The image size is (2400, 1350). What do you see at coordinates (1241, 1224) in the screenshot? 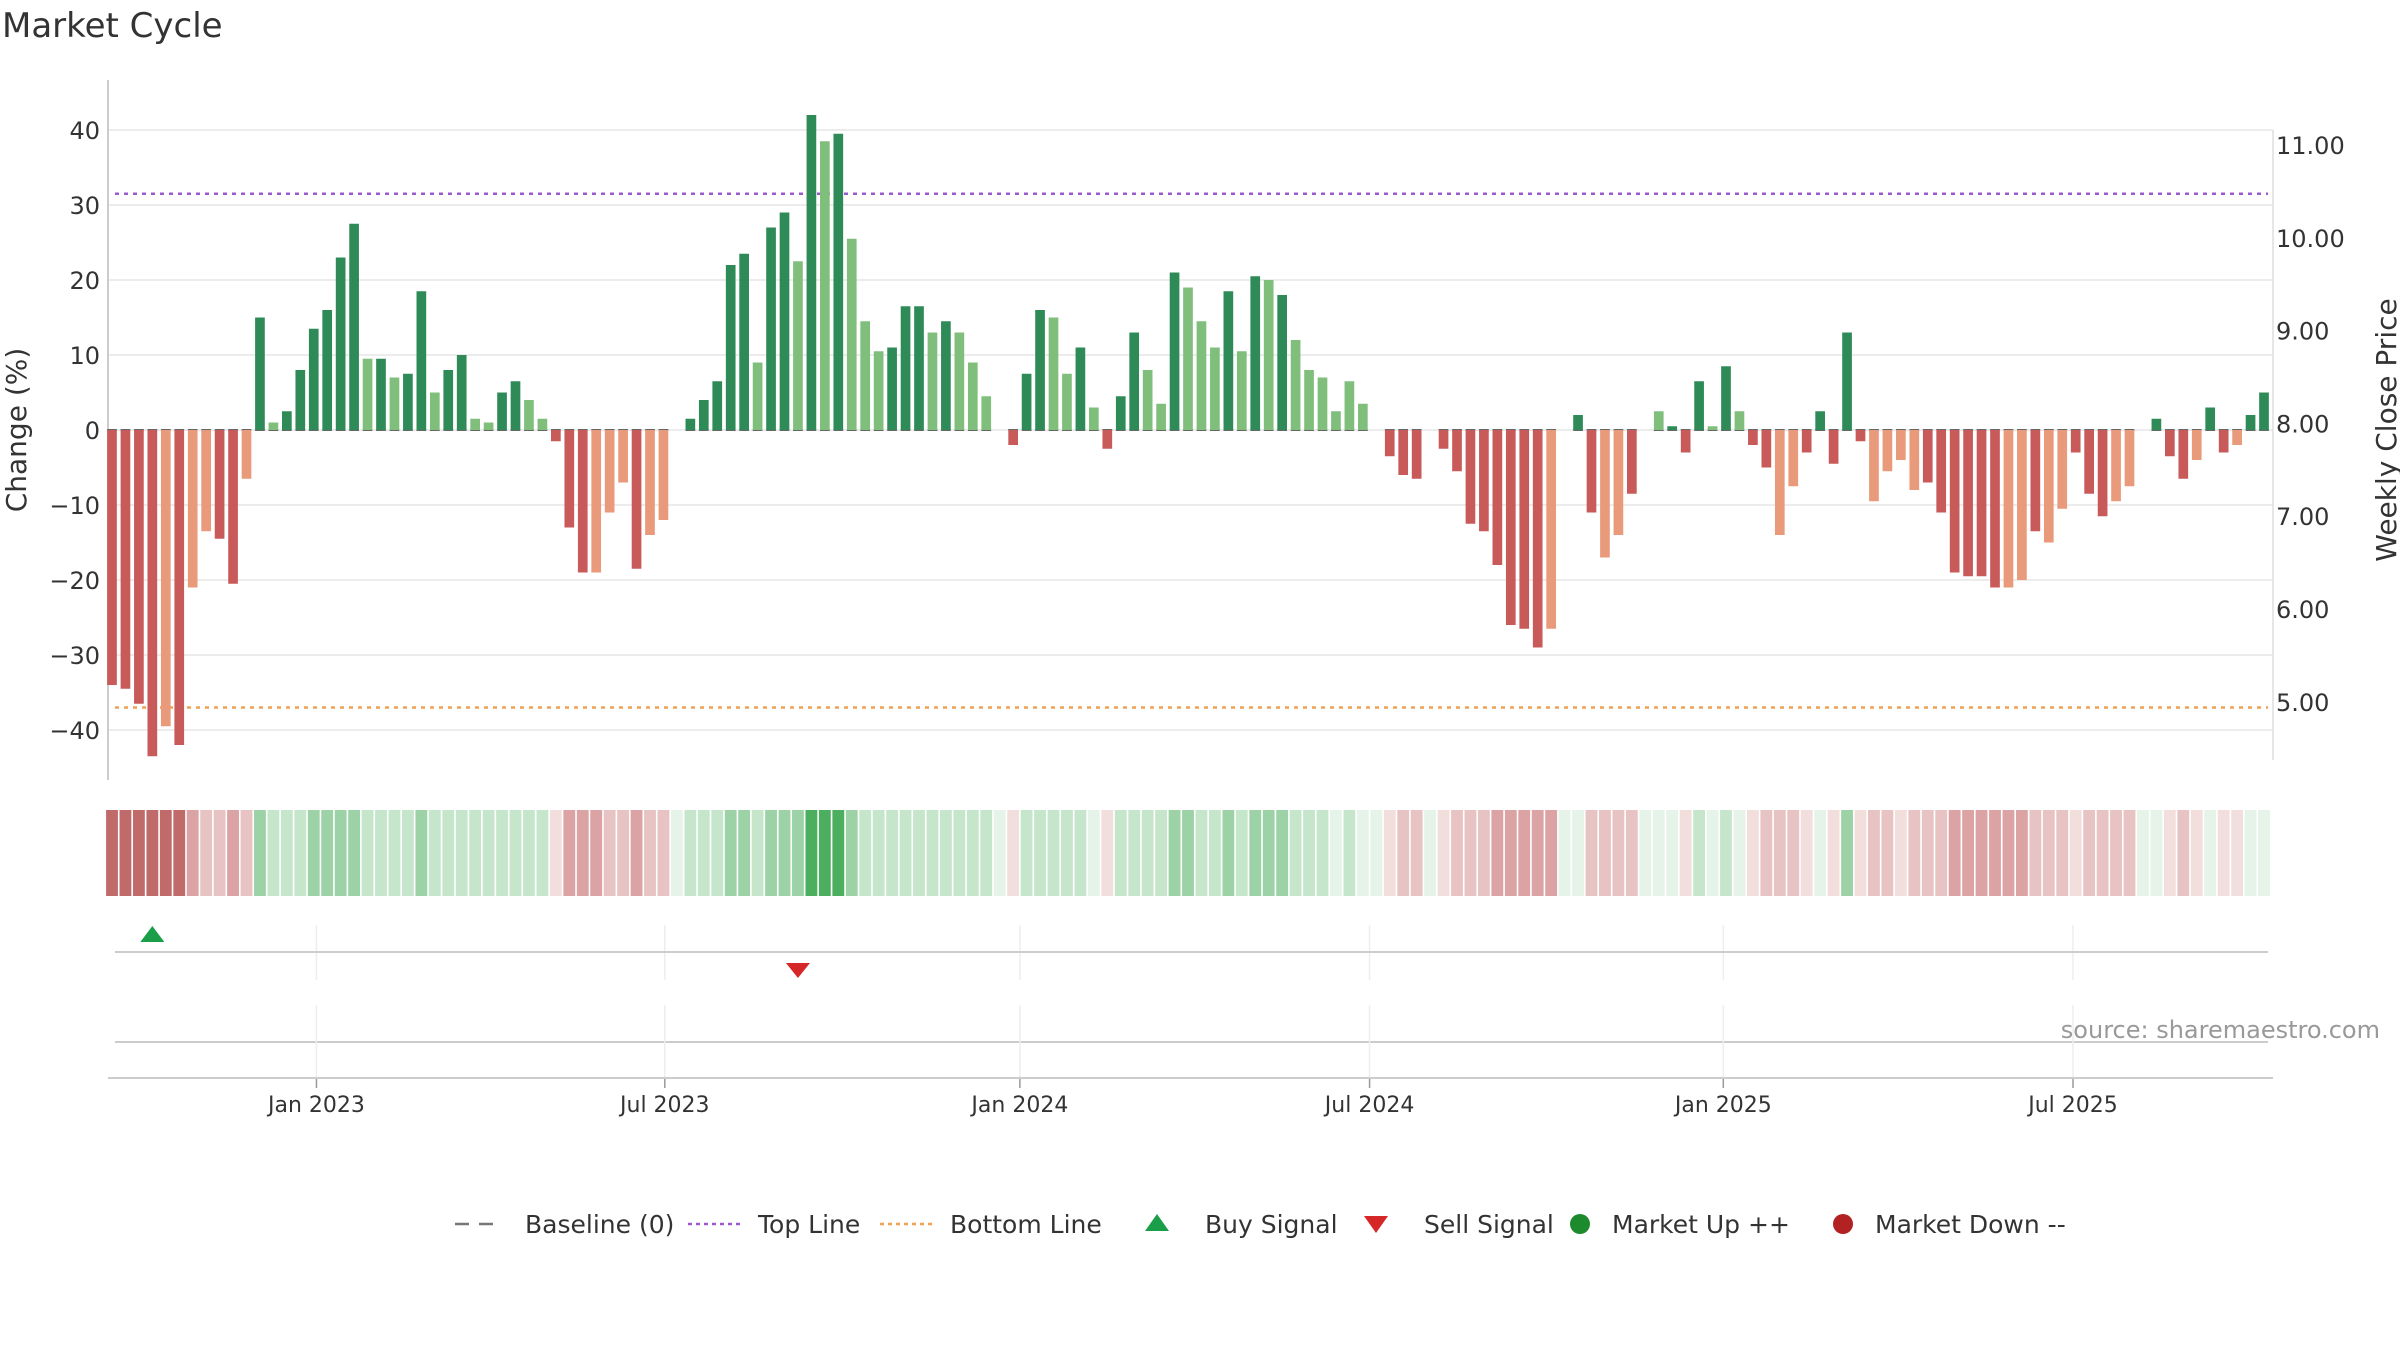
I see `legend-item: Buy Signal` at bounding box center [1241, 1224].